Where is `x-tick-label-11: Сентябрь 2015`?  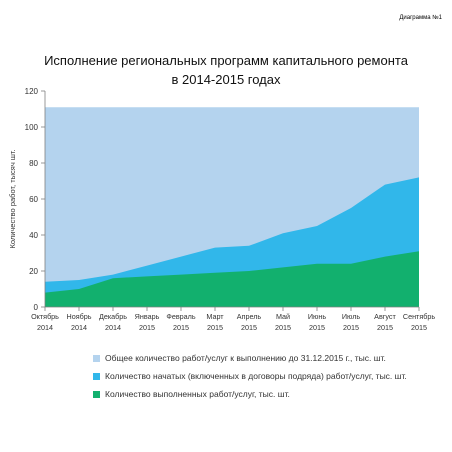
x-tick-label-11: Сентябрь 2015 is located at coordinates (419, 322).